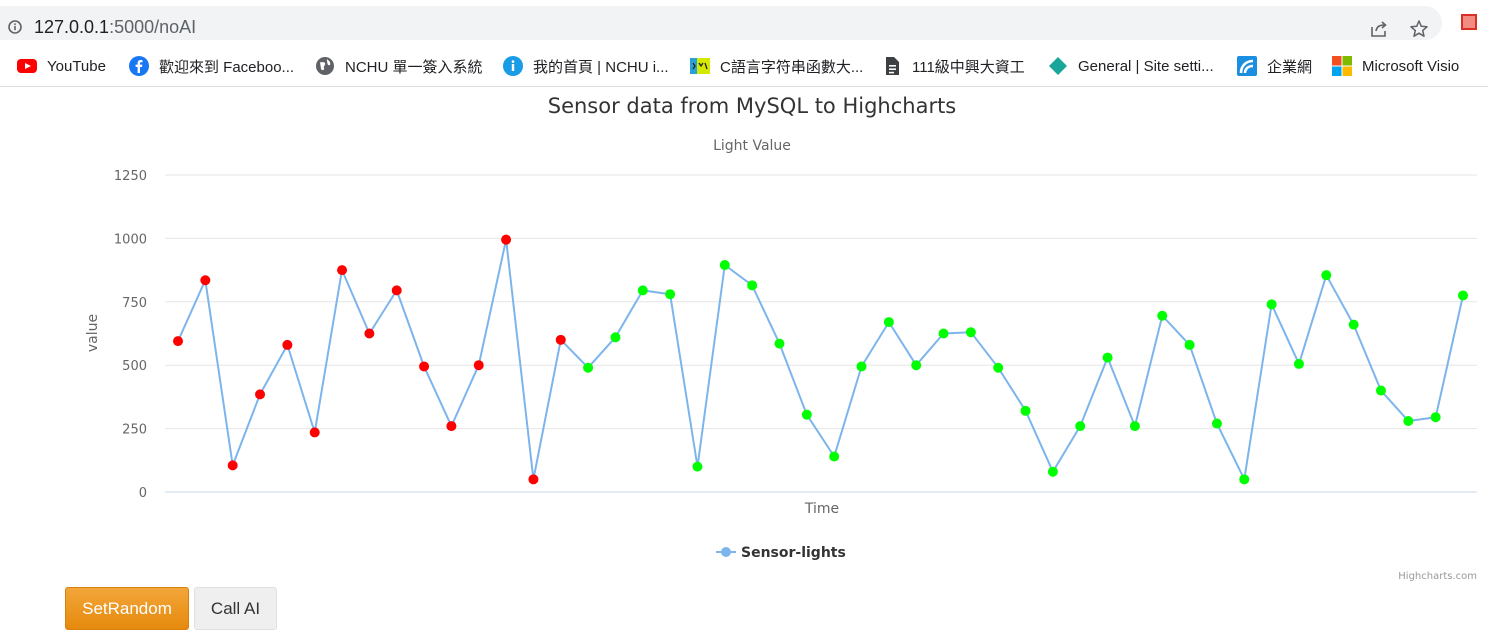 This screenshot has width=1488, height=641. What do you see at coordinates (513, 66) in the screenshot?
I see `info-circle-icon` at bounding box center [513, 66].